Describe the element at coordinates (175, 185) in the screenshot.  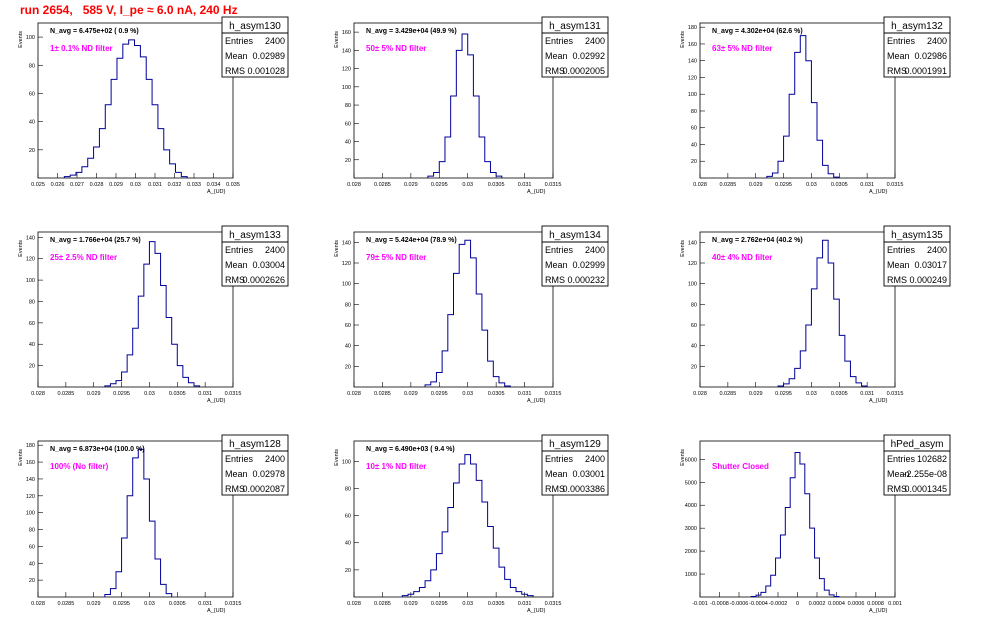
I see `x-tick-label: 0.032` at that location.